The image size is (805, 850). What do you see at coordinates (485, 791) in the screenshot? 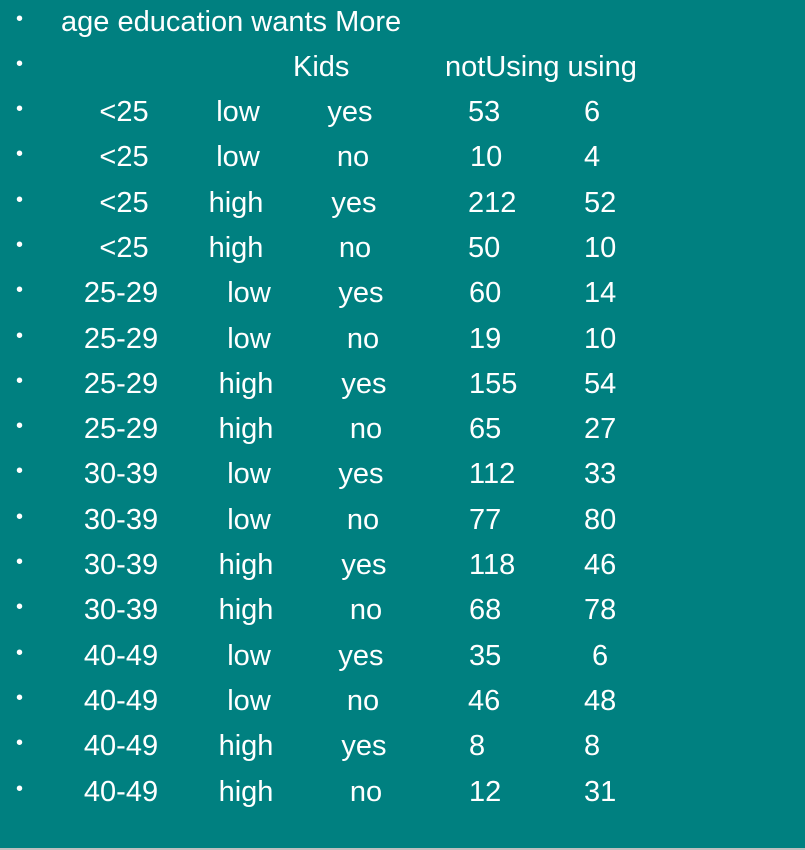
I see `cell-not-using: 12` at bounding box center [485, 791].